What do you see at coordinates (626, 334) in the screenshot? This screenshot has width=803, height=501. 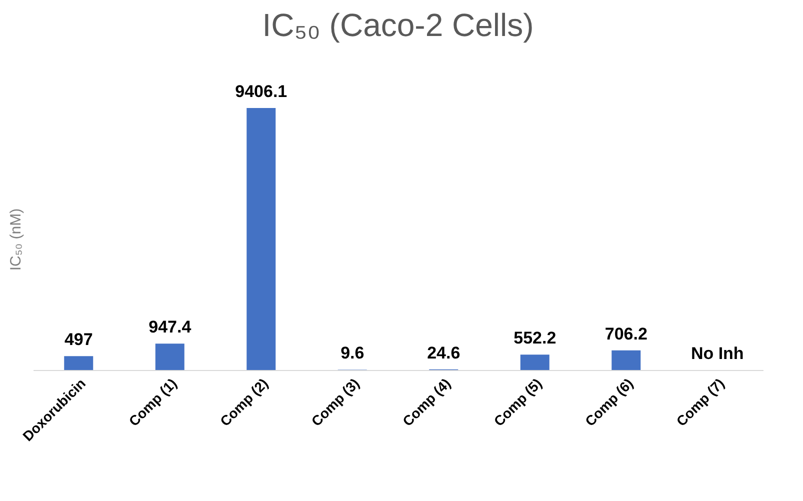 I see `data-label: 706.2` at bounding box center [626, 334].